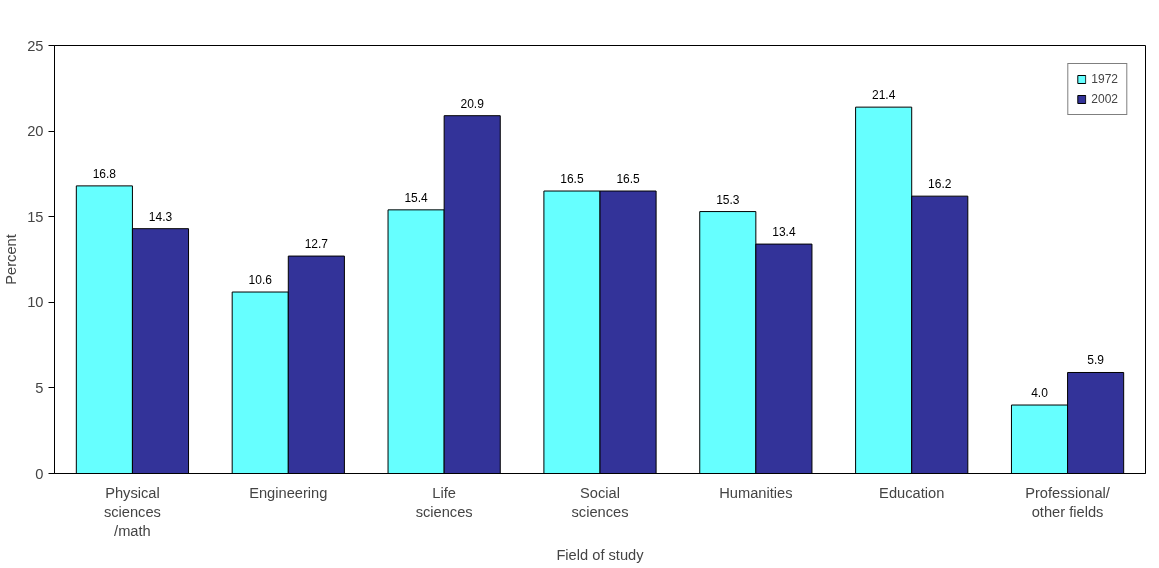 Image resolution: width=1159 pixels, height=568 pixels. I want to click on data-label: 5.9, so click(1096, 360).